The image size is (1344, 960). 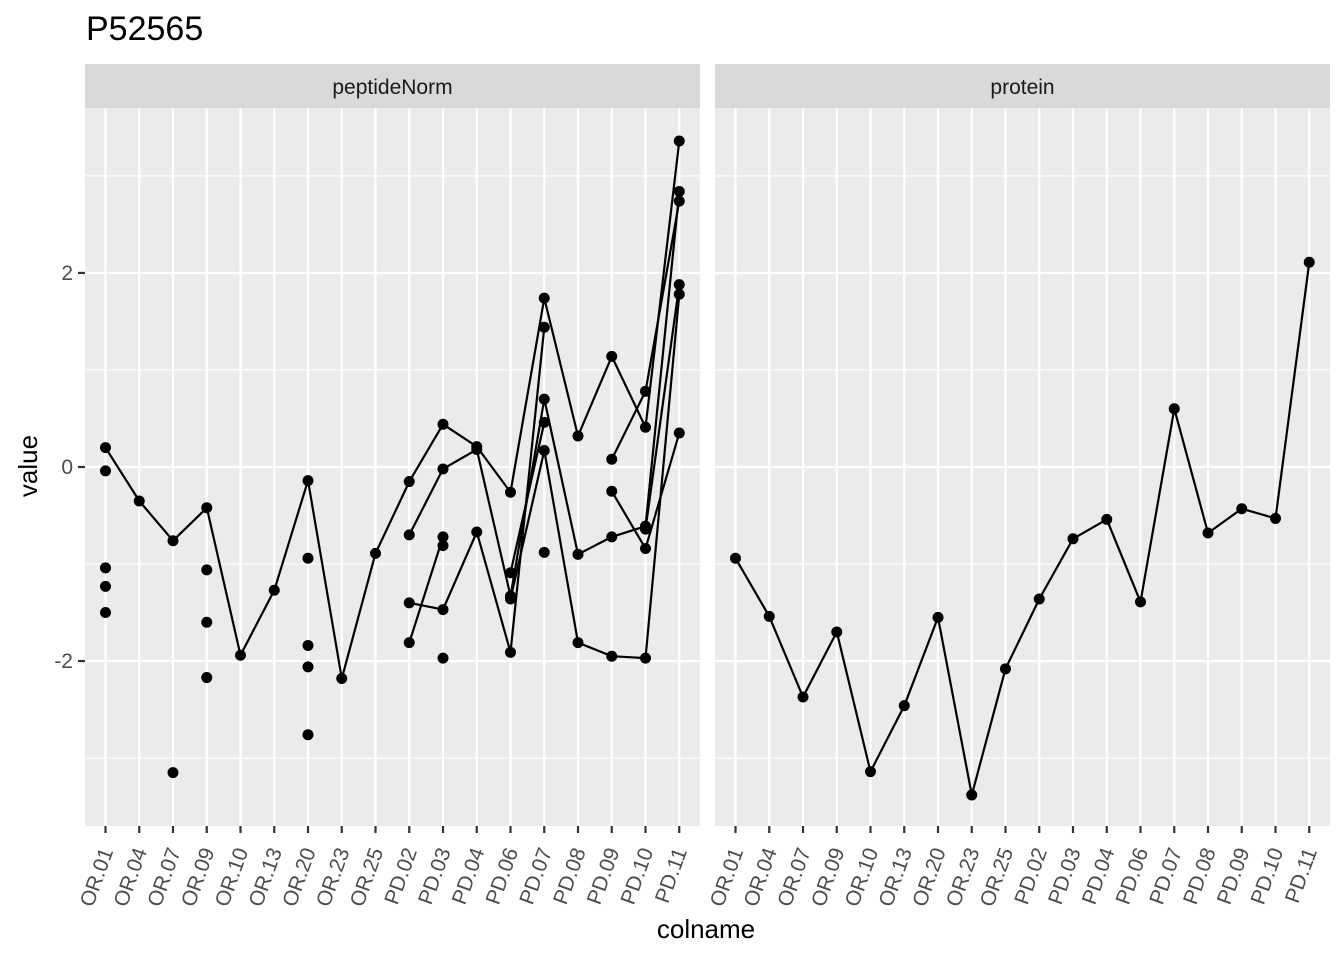 What do you see at coordinates (144, 29) in the screenshot?
I see `chart-title: P52565` at bounding box center [144, 29].